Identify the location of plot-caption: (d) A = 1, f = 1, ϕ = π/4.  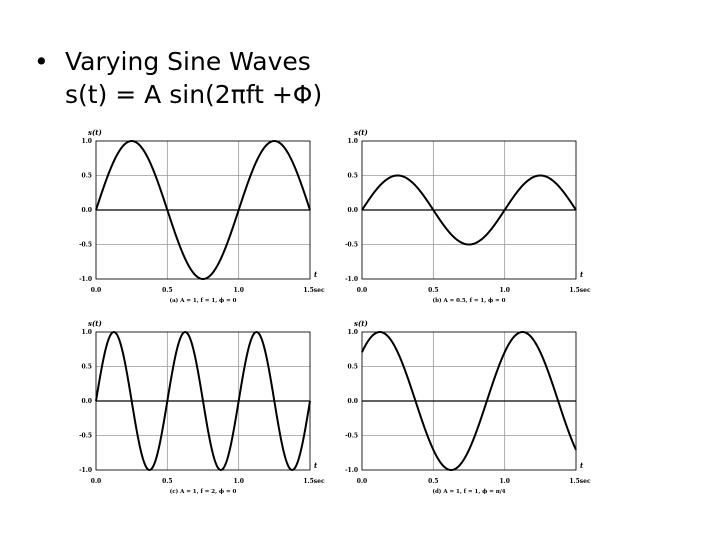
(468, 491).